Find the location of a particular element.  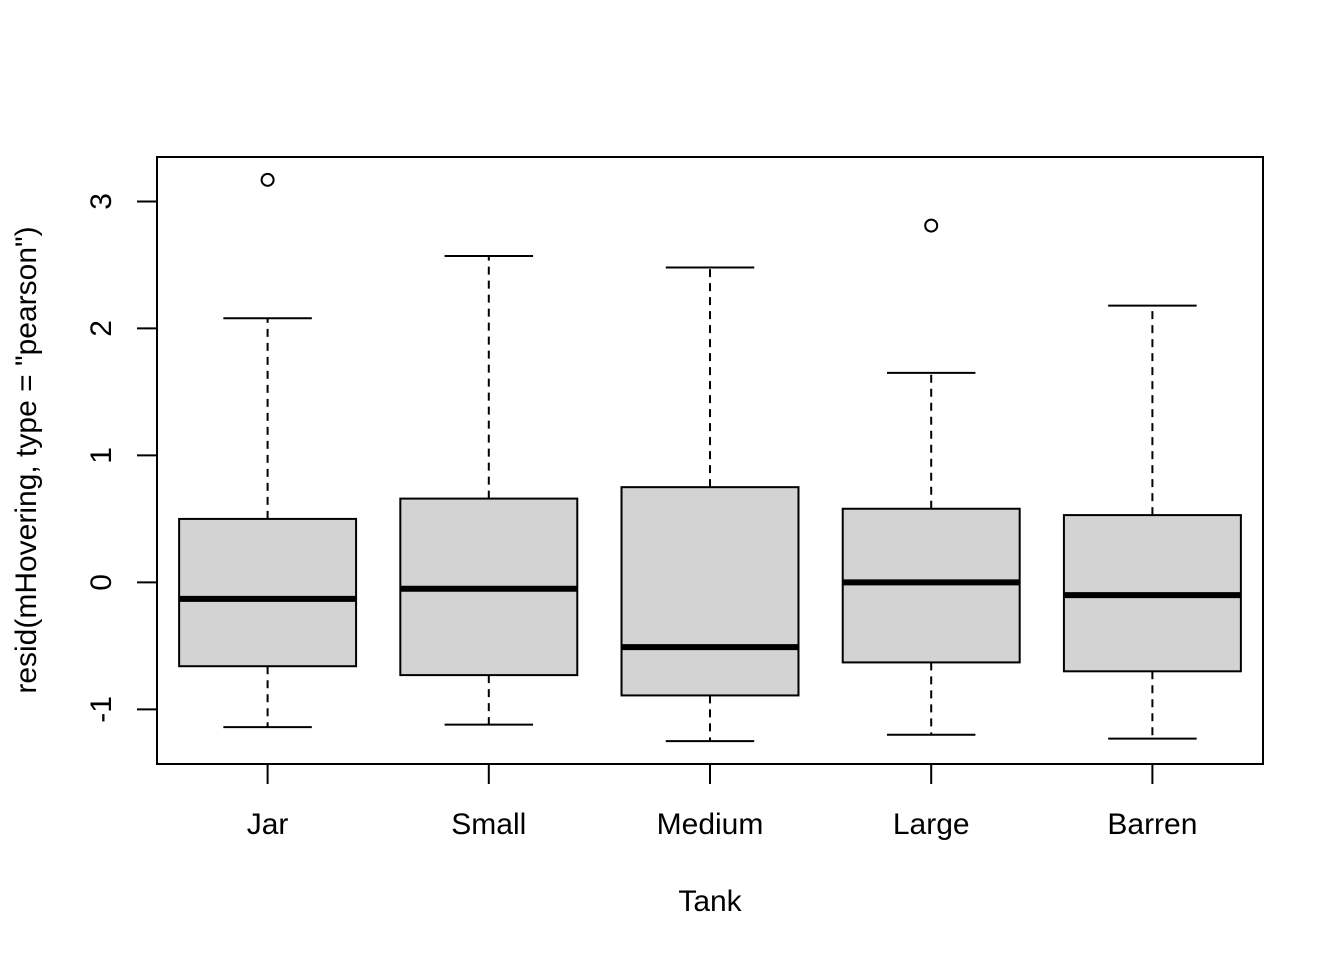

x-tick-label-barren: Barren is located at coordinates (1152, 824).